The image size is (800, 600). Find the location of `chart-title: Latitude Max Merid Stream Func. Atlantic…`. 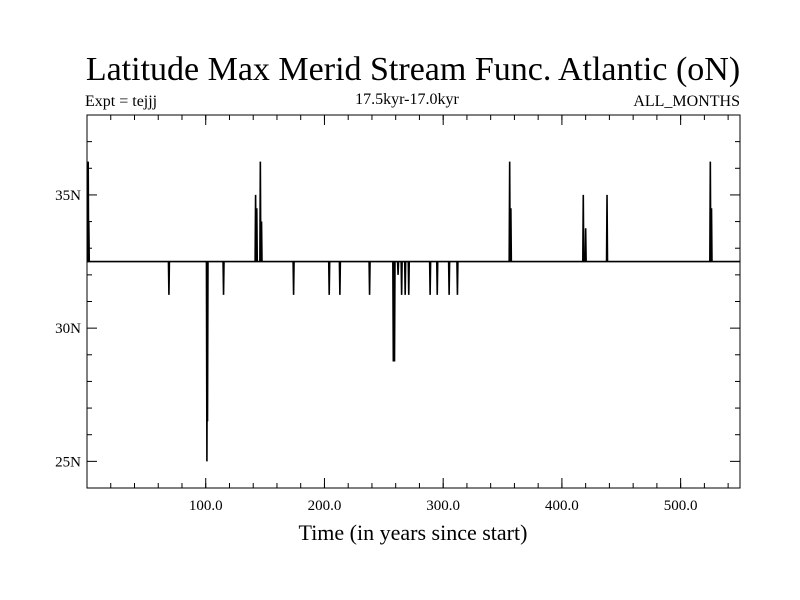

chart-title: Latitude Max Merid Stream Func. Atlantic… is located at coordinates (413, 69).